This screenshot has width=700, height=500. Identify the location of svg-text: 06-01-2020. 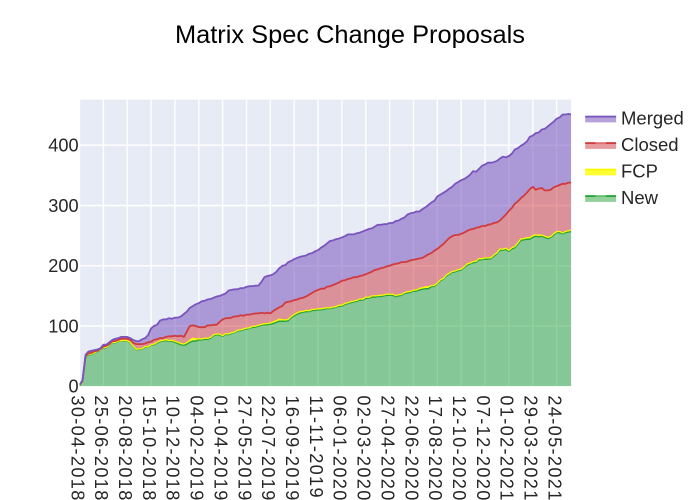
(340, 447).